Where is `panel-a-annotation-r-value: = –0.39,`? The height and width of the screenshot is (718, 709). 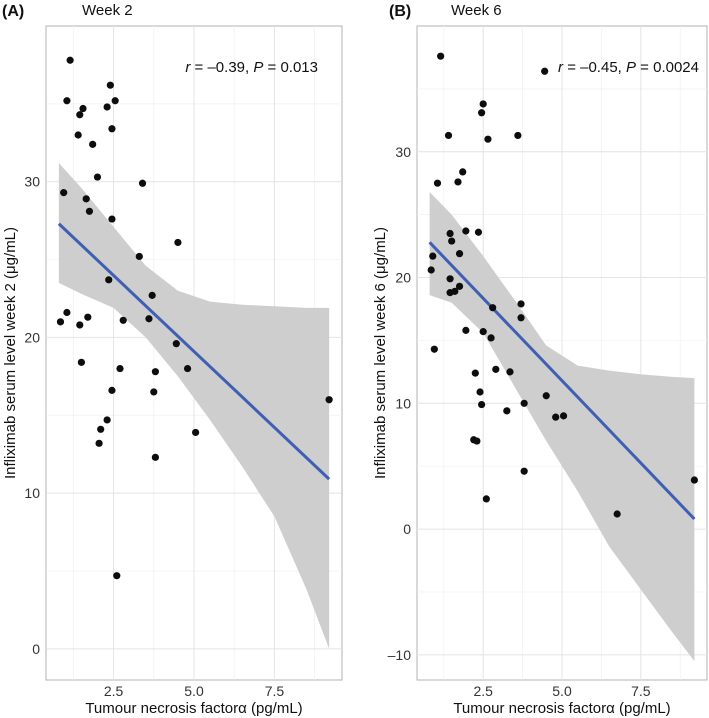 panel-a-annotation-r-value: = –0.39, is located at coordinates (221, 67).